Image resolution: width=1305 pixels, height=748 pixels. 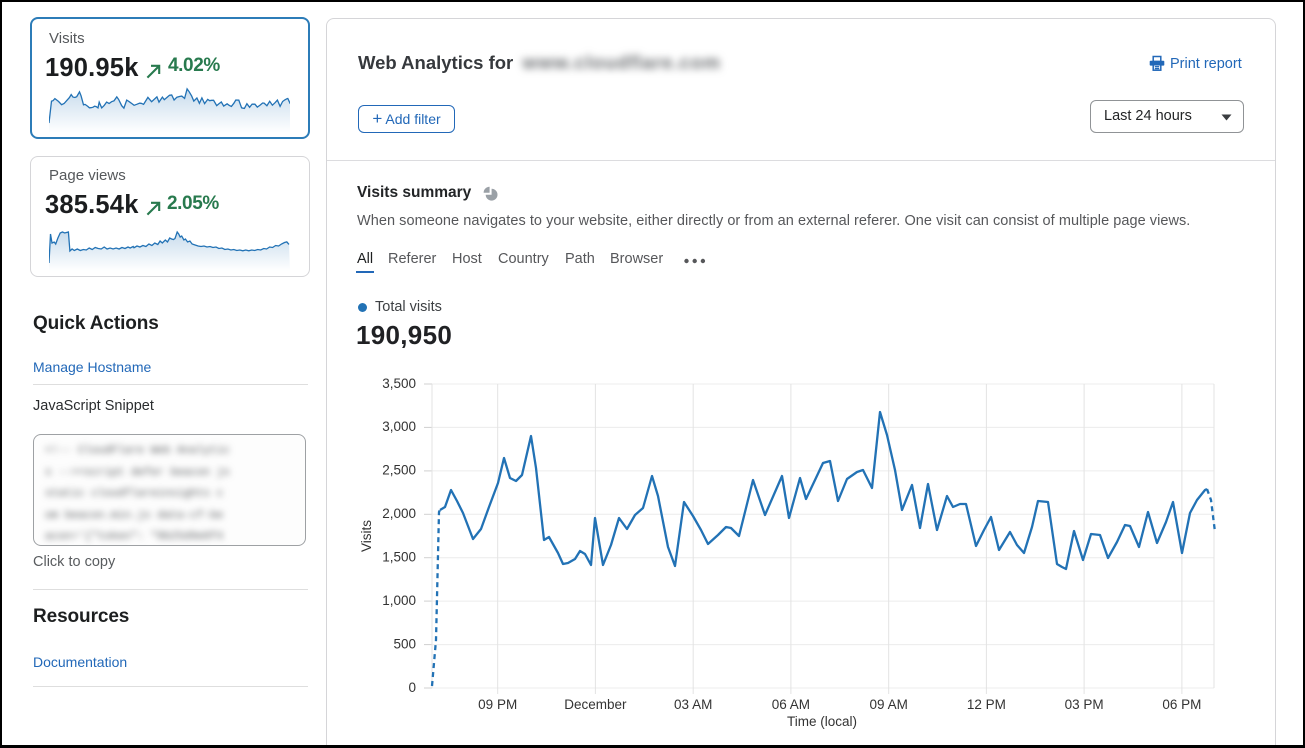 What do you see at coordinates (366, 536) in the screenshot?
I see `svg-text: Visits` at bounding box center [366, 536].